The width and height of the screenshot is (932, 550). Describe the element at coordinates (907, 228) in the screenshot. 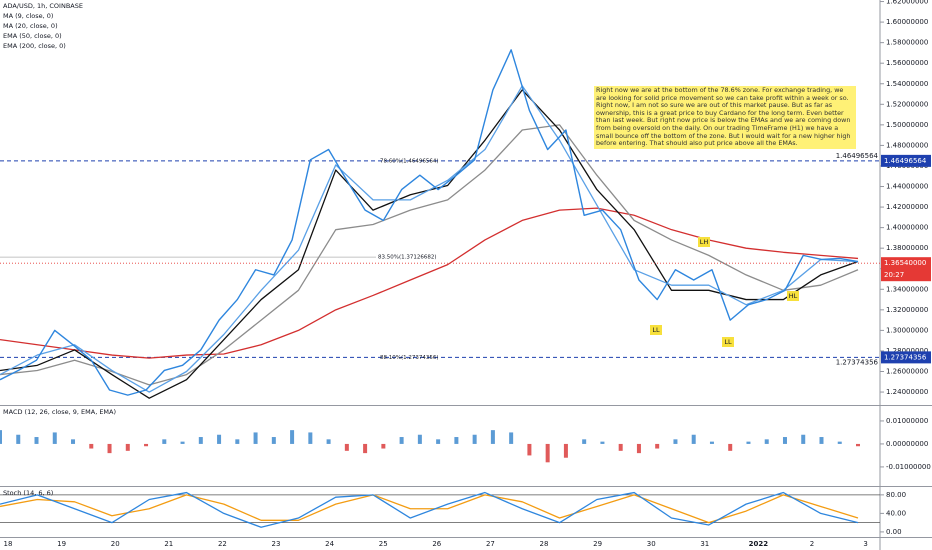

I see `y-tick-label: 1.40000000` at that location.